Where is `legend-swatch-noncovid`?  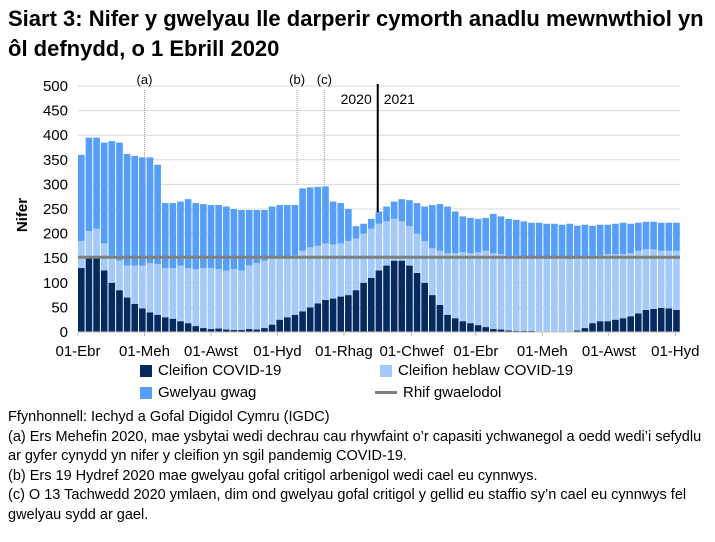
legend-swatch-noncovid is located at coordinates (386, 370).